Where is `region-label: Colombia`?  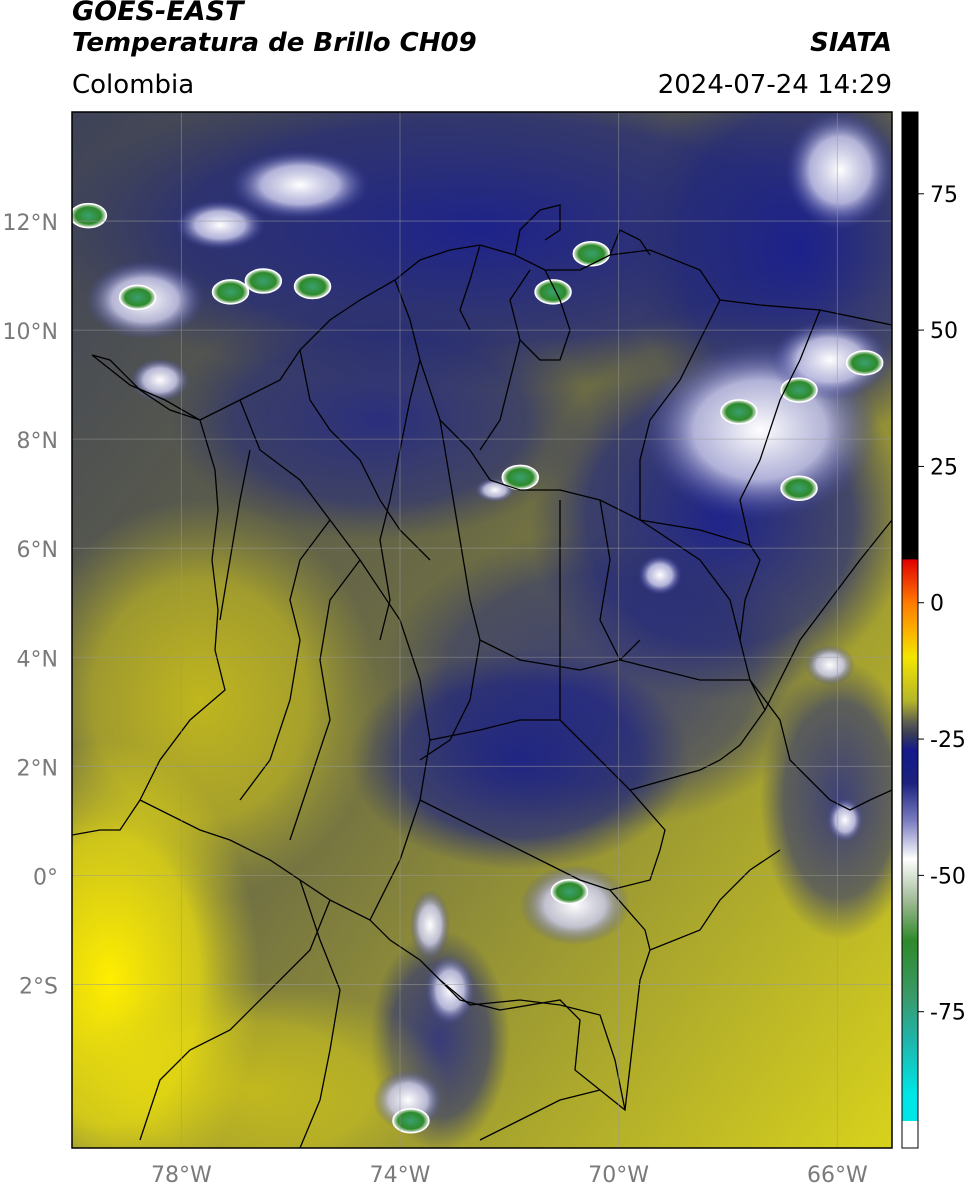 region-label: Colombia is located at coordinates (133, 85).